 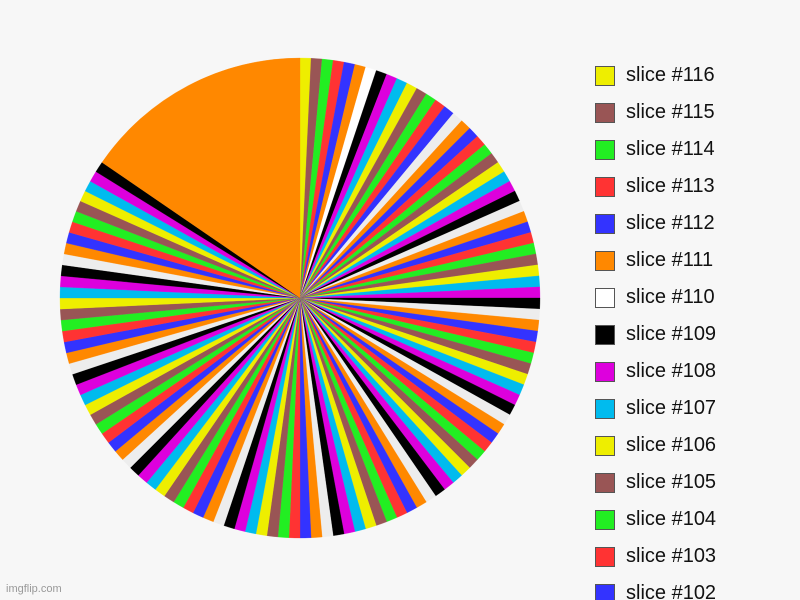 I want to click on pie-slice, so click(x=201, y=178).